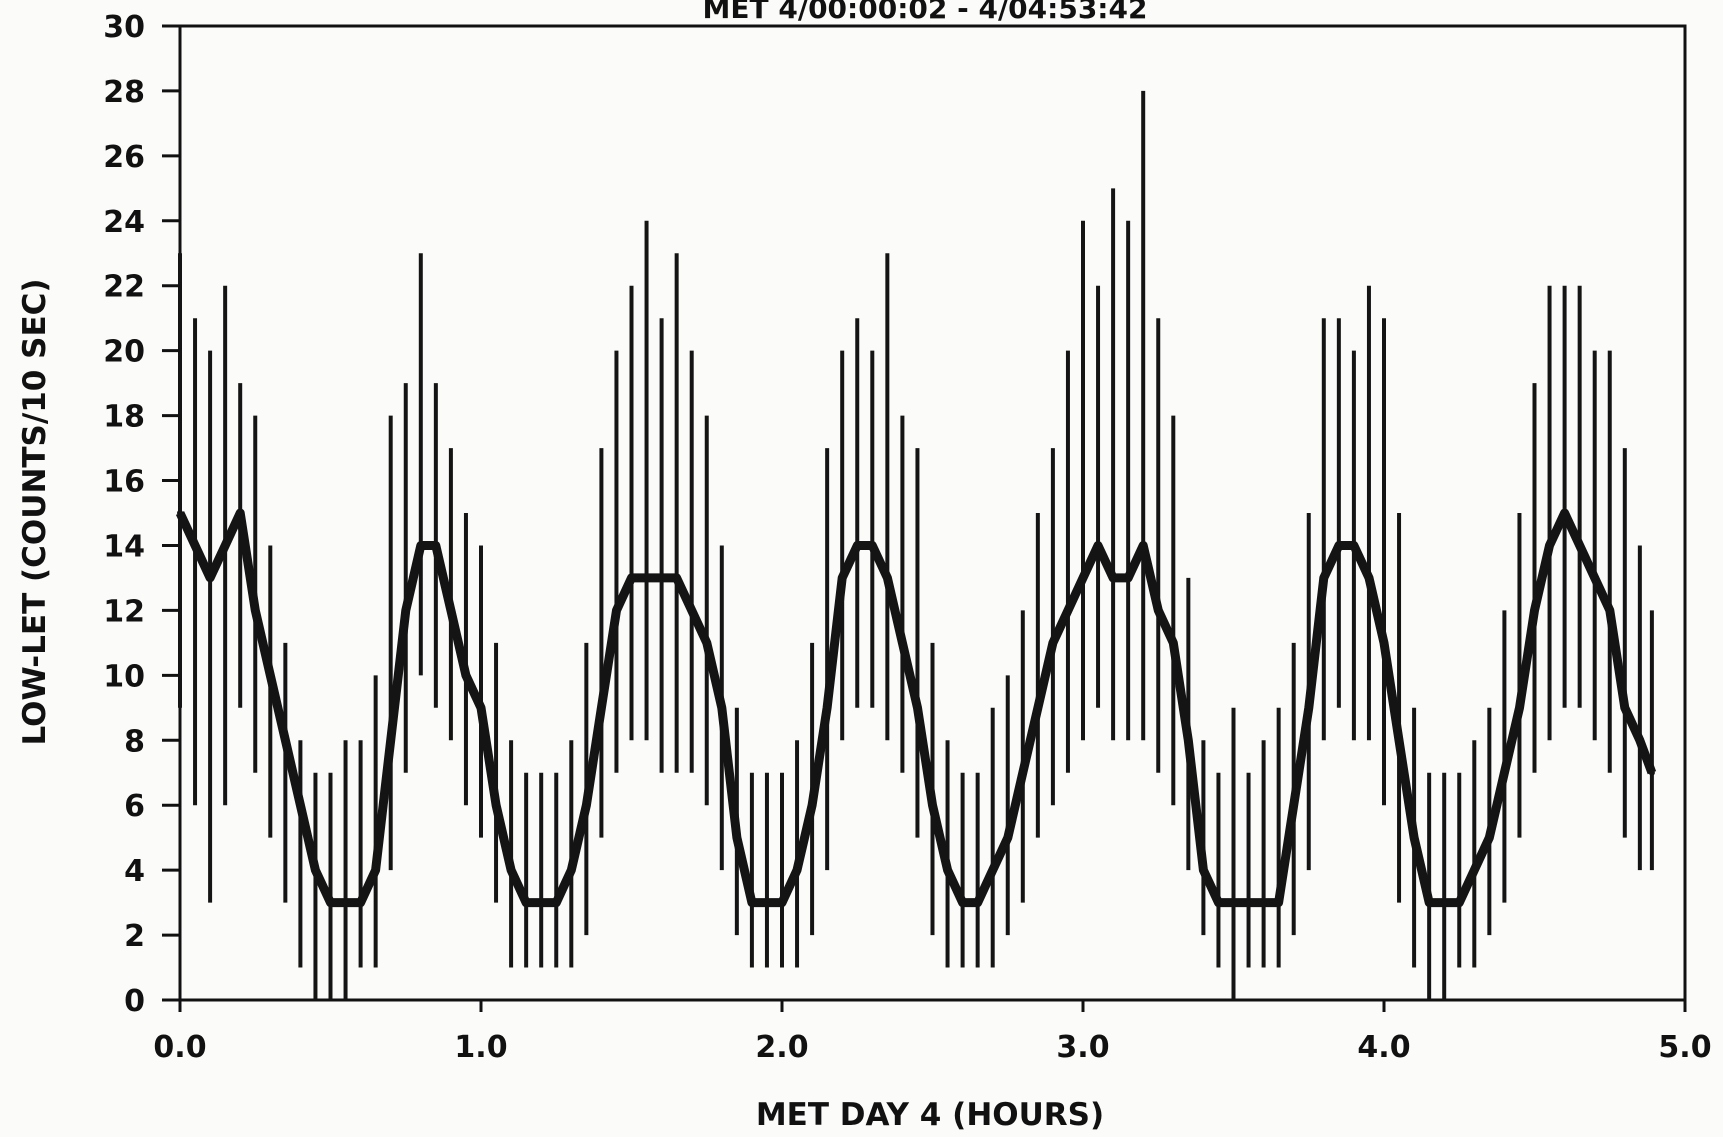 This screenshot has width=1723, height=1137. Describe the element at coordinates (781, 1047) in the screenshot. I see `x-tick-label: 2.0` at that location.